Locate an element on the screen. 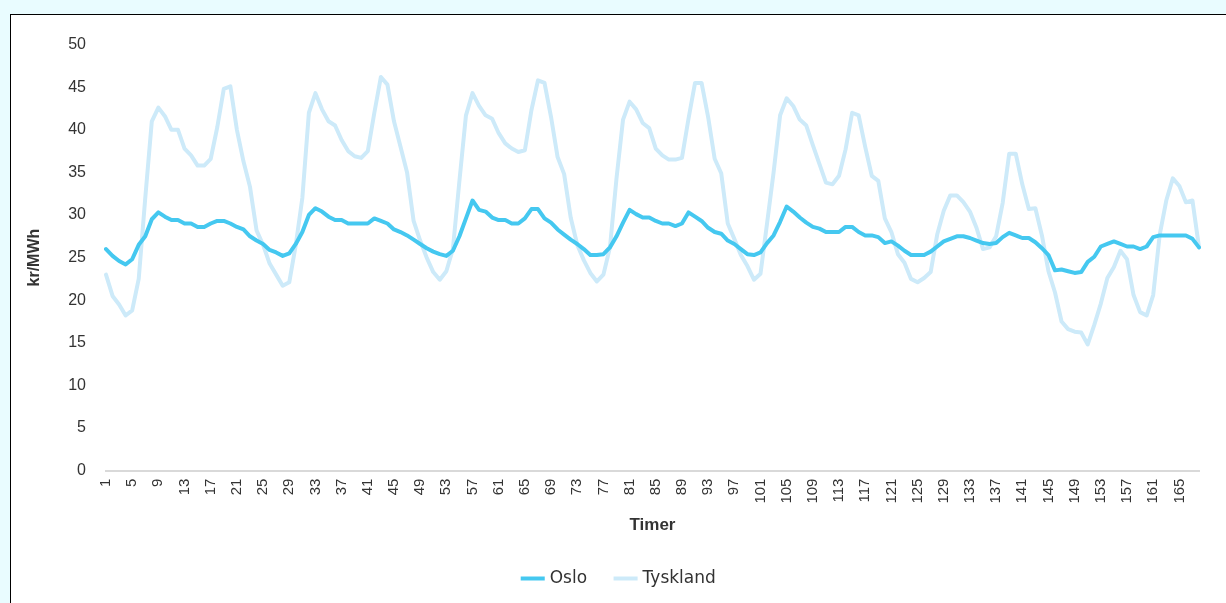 This screenshot has width=1226, height=603. y-axis-title: kr/MWh is located at coordinates (34, 257).